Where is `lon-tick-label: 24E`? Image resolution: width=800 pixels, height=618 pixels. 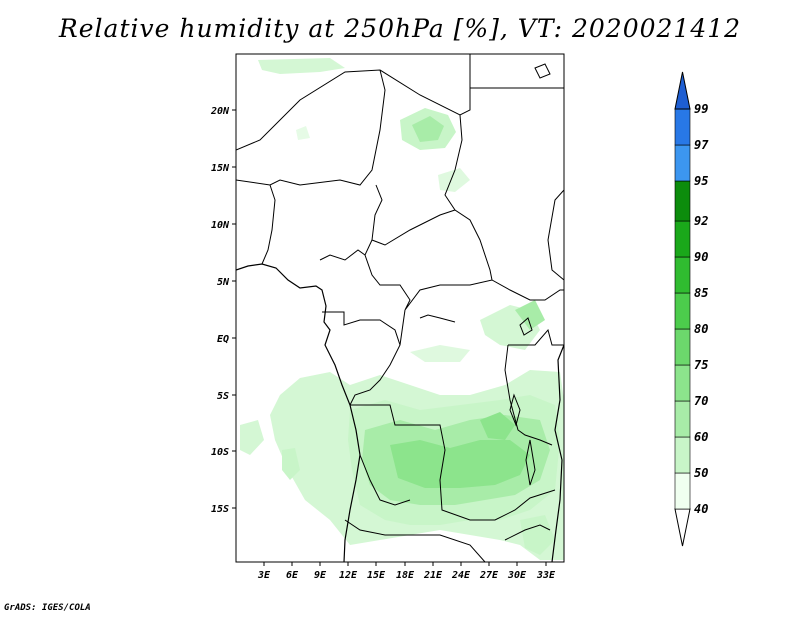 lon-tick-label: 24E is located at coordinates (461, 575).